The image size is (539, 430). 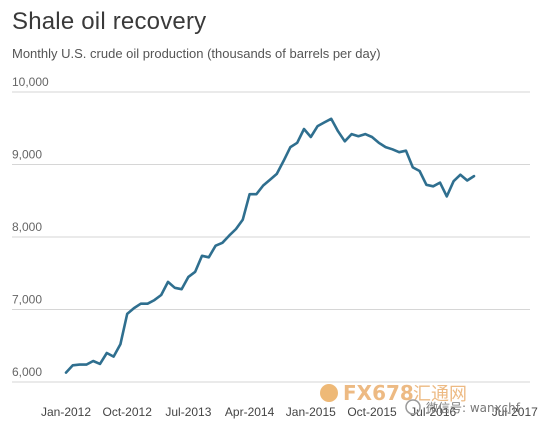 I want to click on chart-title: Shale oil recovery, so click(x=109, y=21).